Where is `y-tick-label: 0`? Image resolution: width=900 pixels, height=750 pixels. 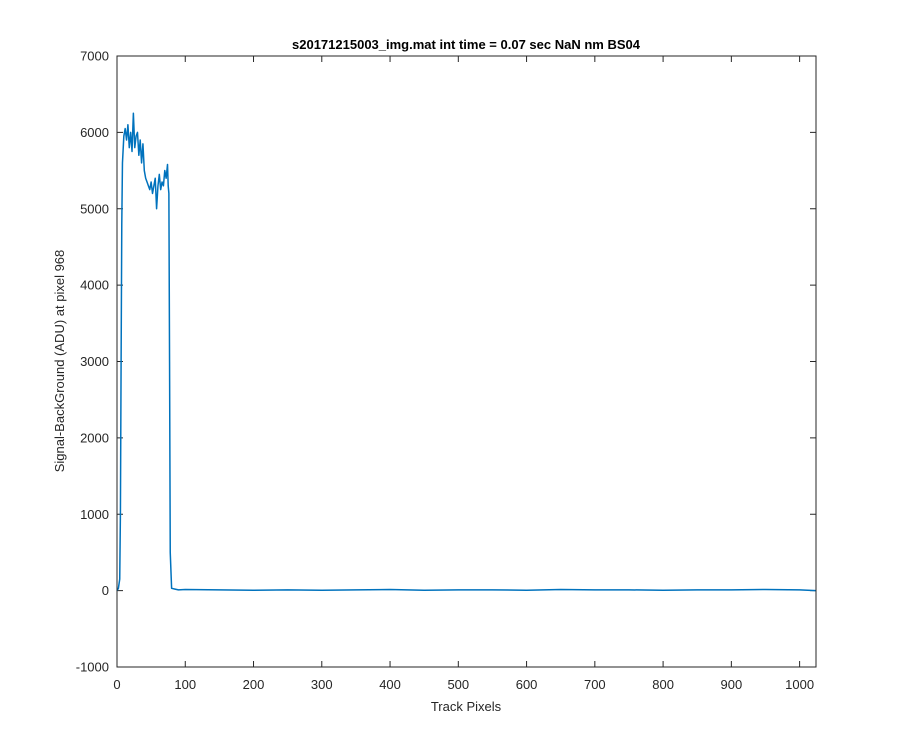 y-tick-label: 0 is located at coordinates (105, 590).